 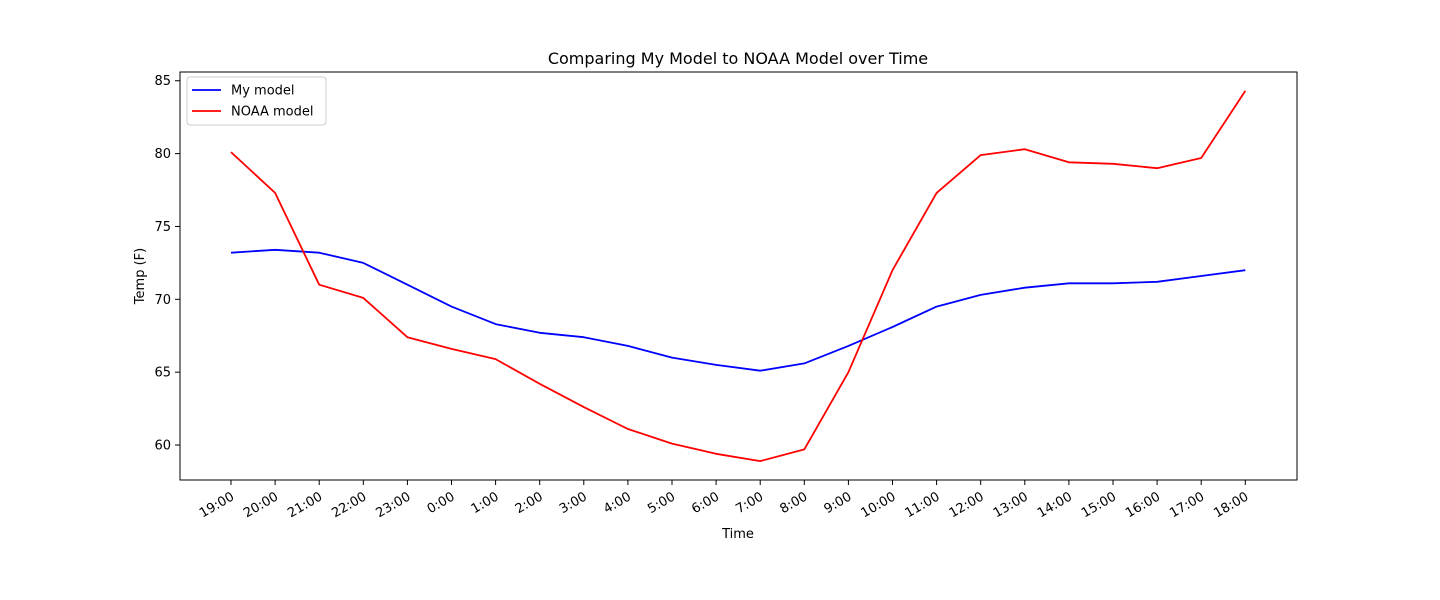 What do you see at coordinates (737, 534) in the screenshot?
I see `x-axis-label: Time` at bounding box center [737, 534].